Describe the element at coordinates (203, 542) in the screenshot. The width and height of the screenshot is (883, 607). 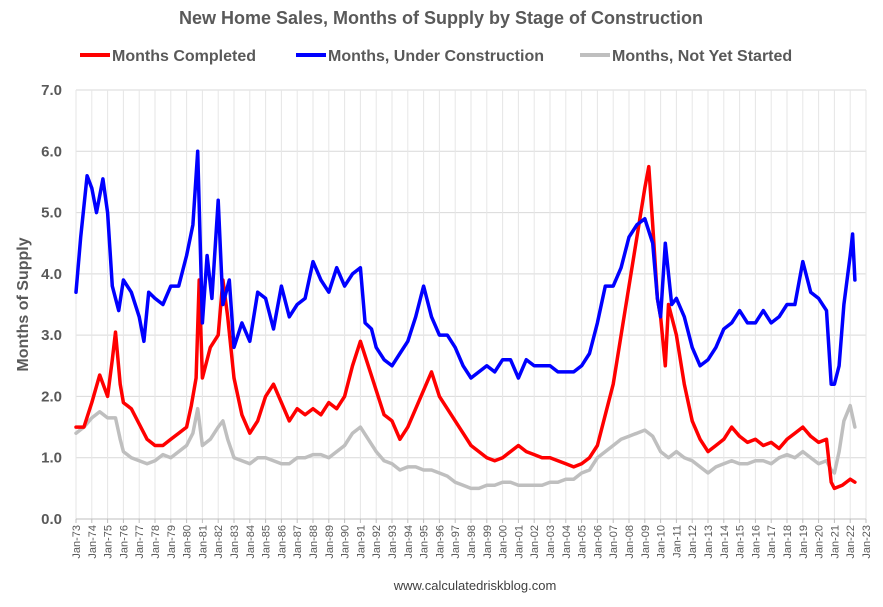
I see `x-tick-label: Jan-81` at that location.